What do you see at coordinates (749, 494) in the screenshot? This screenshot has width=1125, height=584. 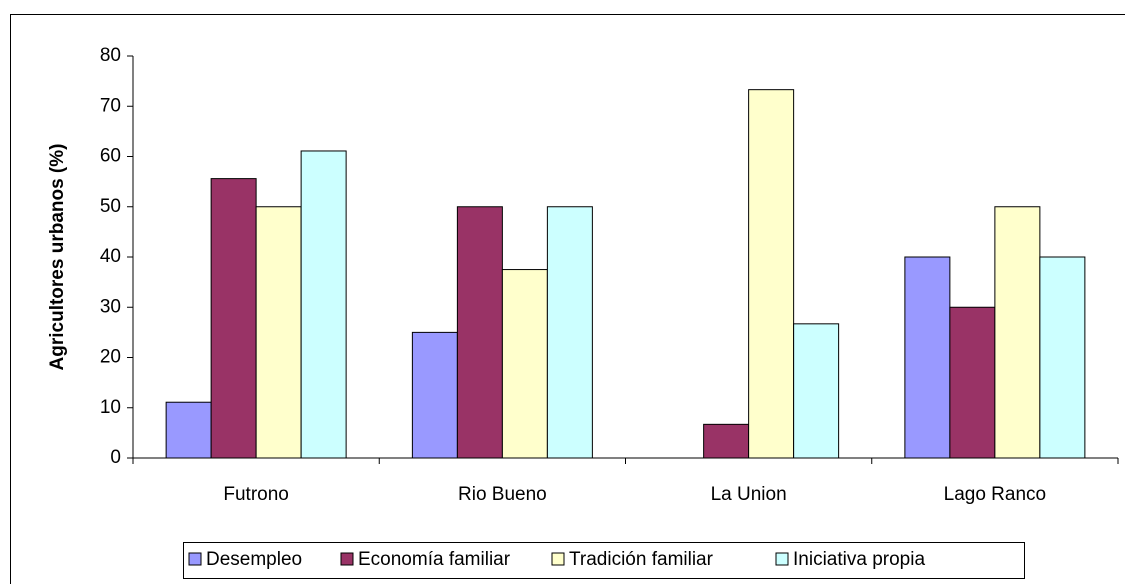 I see `x-tick-label: La Union` at bounding box center [749, 494].